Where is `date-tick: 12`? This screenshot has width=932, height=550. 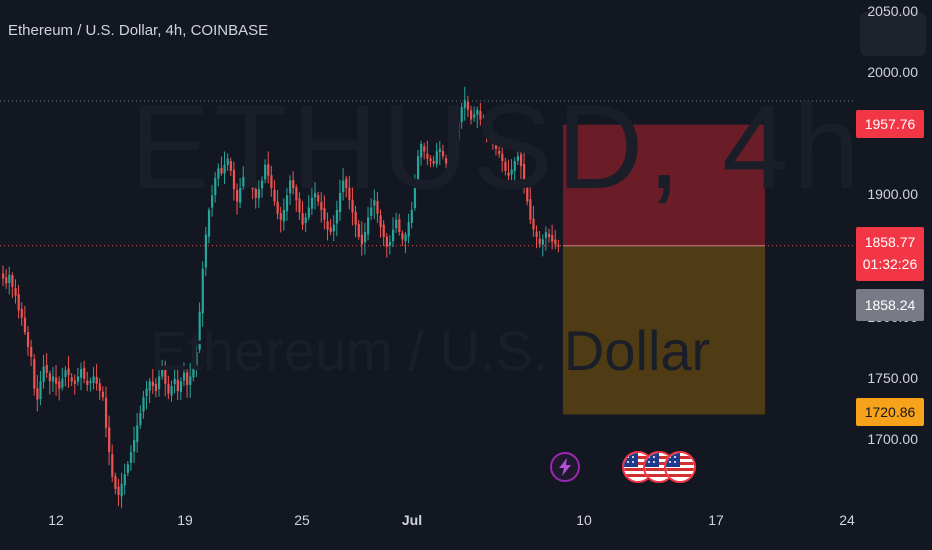 date-tick: 12 is located at coordinates (56, 520).